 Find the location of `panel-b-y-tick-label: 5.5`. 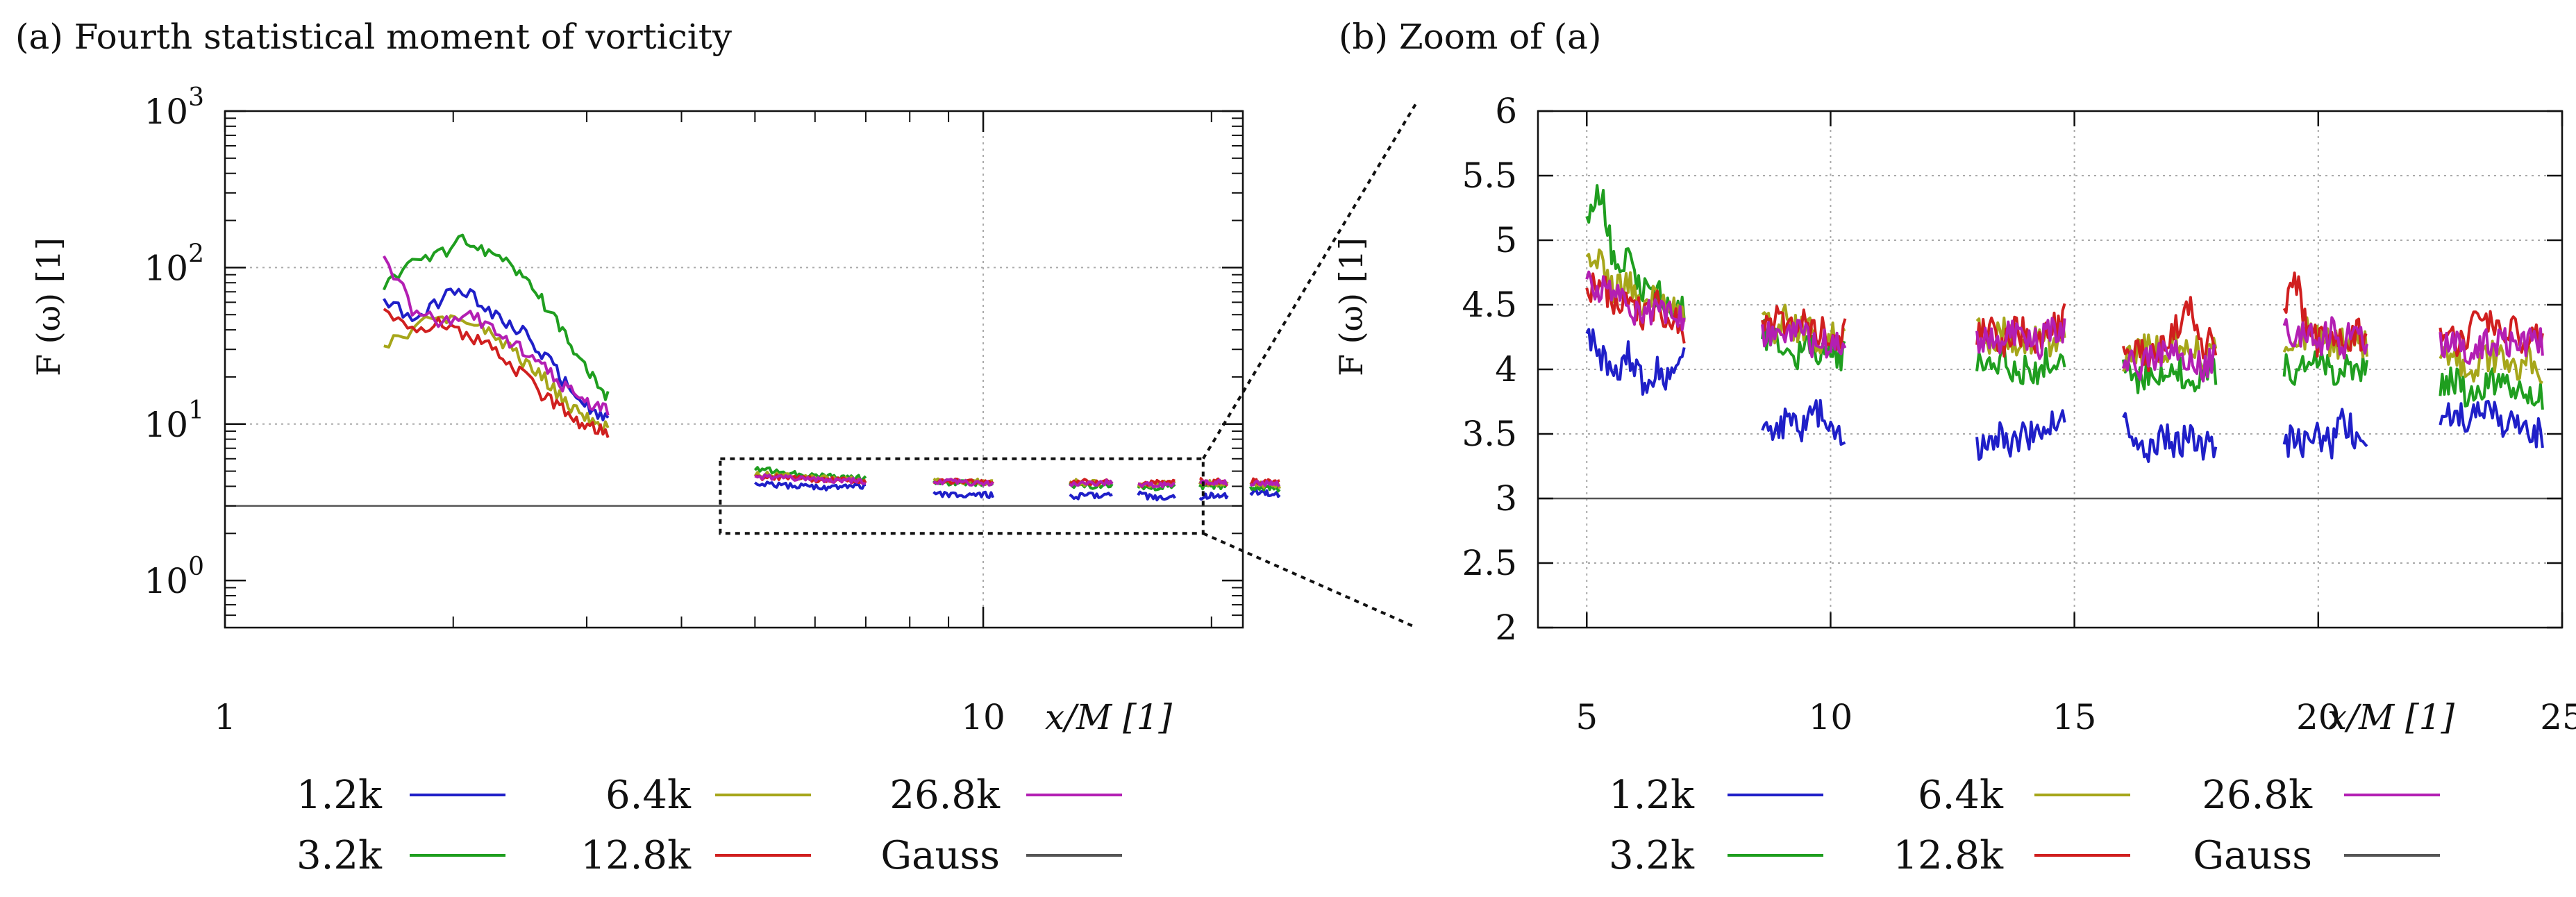

panel-b-y-tick-label: 5.5 is located at coordinates (1489, 176).